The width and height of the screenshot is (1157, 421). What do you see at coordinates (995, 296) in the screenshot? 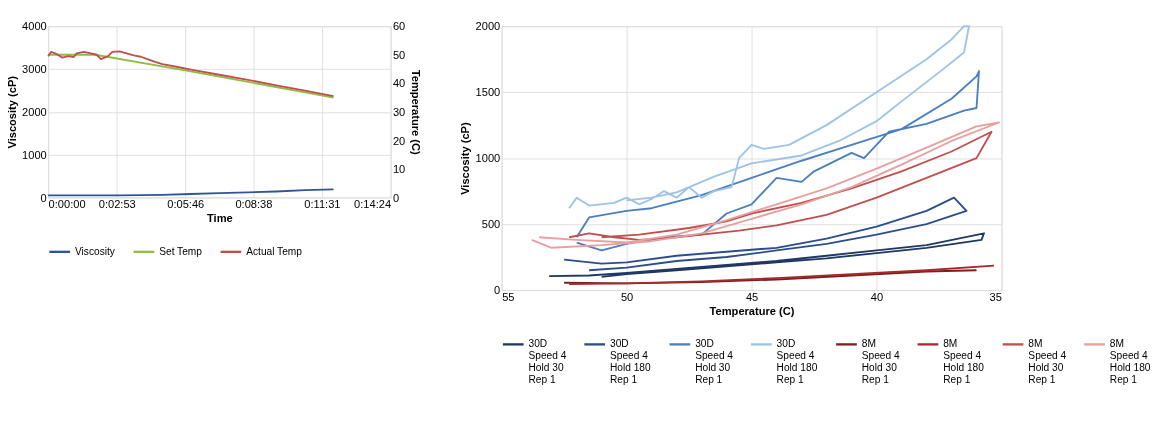
I see `x-tick-label: 35` at bounding box center [995, 296].